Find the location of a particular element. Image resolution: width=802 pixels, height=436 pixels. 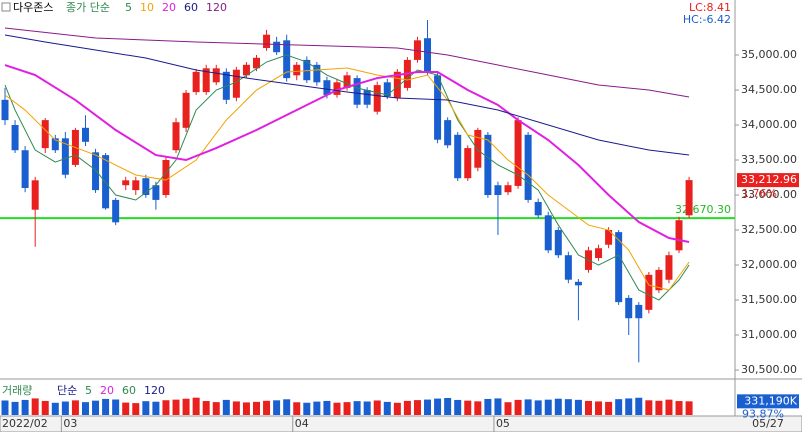

last-date-label: 05/27 is located at coordinates (768, 423).